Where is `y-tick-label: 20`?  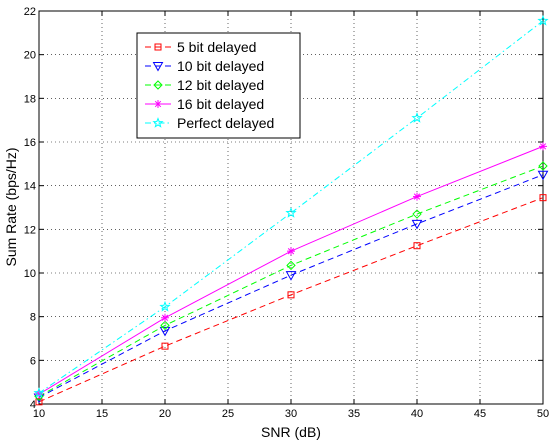
y-tick-label: 20 is located at coordinates (30, 56).